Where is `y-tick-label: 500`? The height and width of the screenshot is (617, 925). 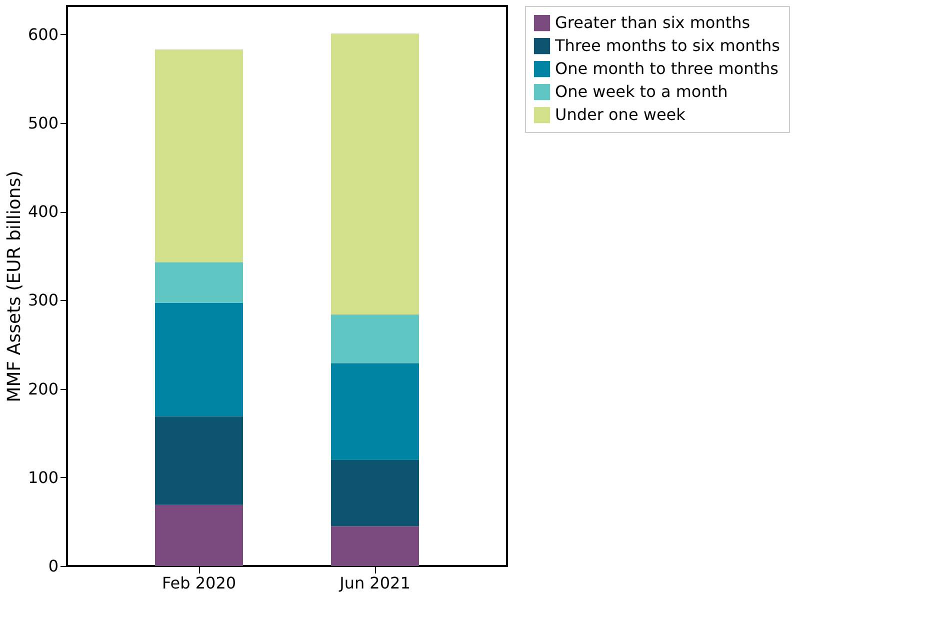
y-tick-label: 500 is located at coordinates (43, 122).